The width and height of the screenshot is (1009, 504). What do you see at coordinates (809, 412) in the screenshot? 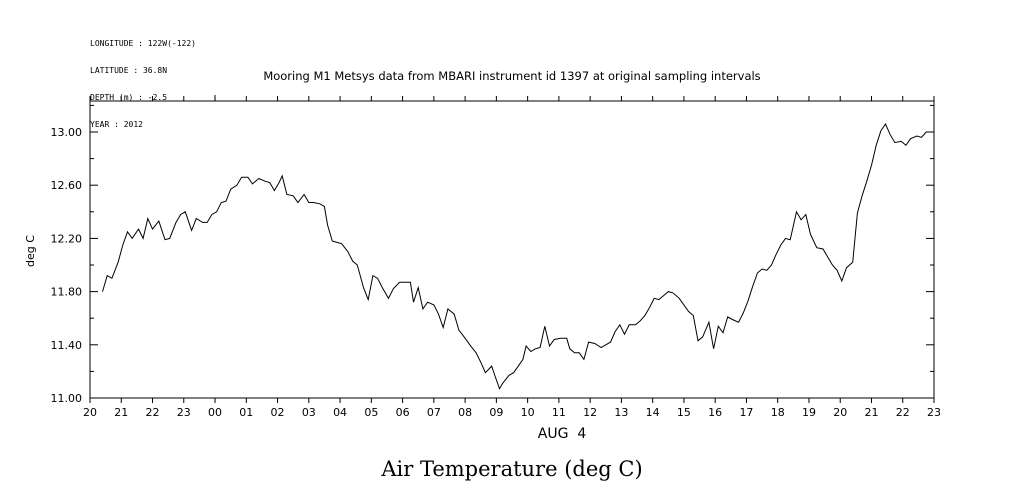
I see `x-tick-label: 19` at bounding box center [809, 412].